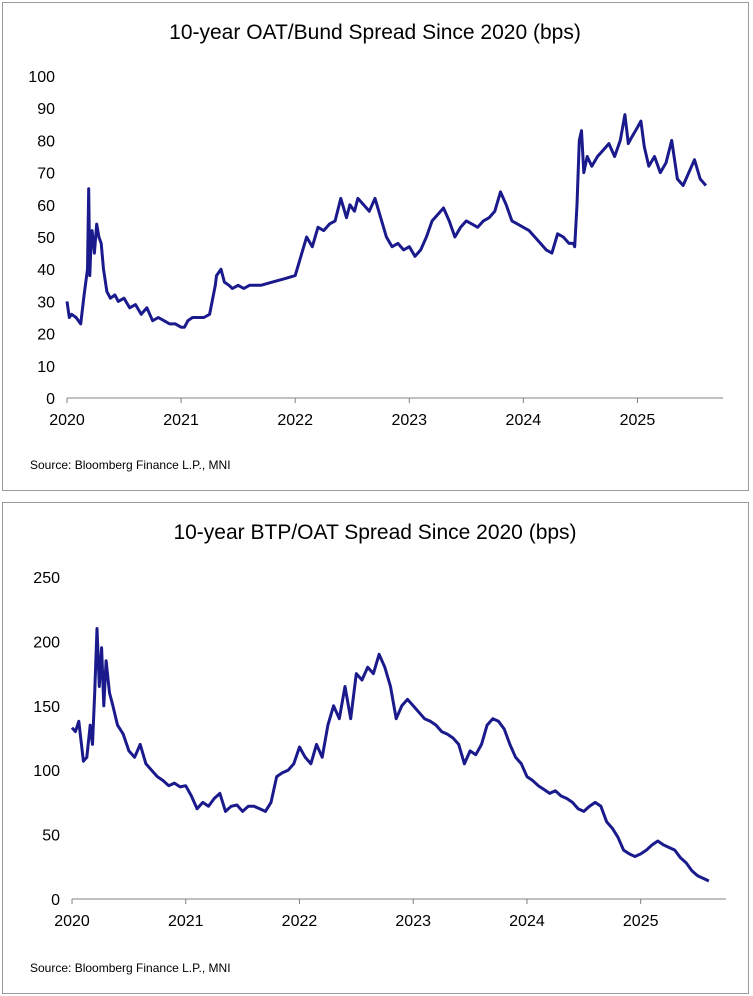 The image size is (753, 996). What do you see at coordinates (46, 270) in the screenshot?
I see `y-tick-label: 40` at bounding box center [46, 270].